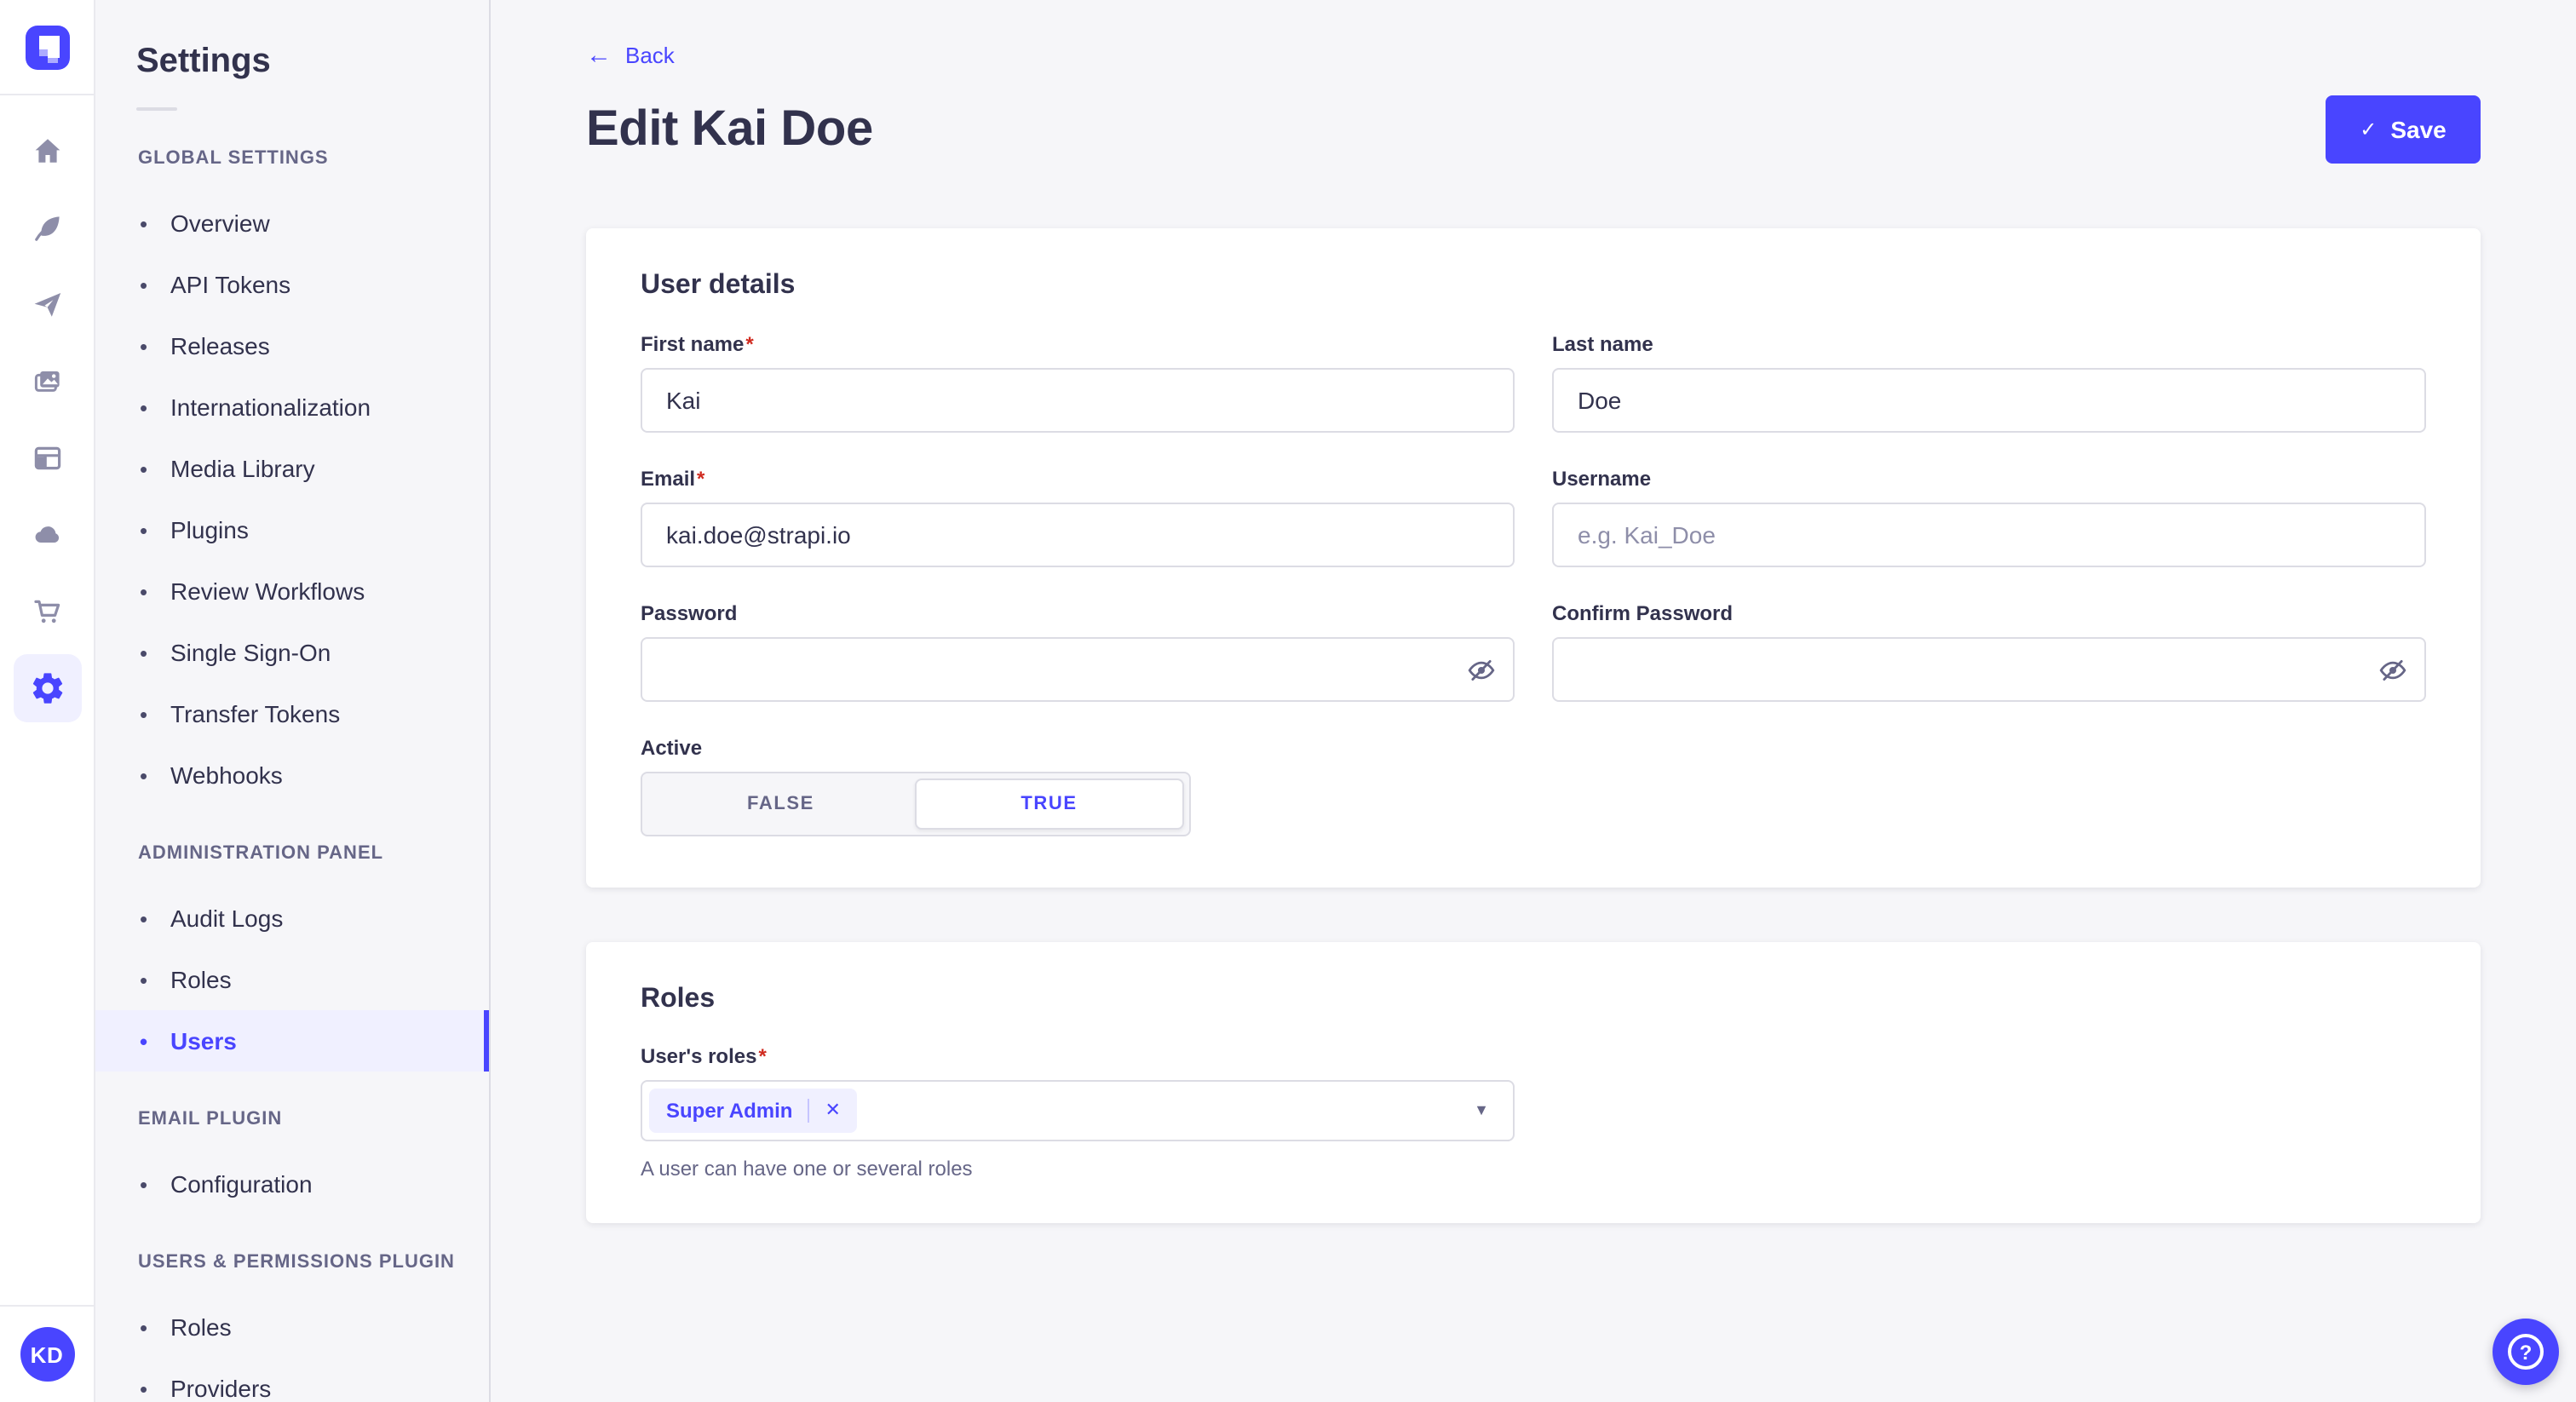 The height and width of the screenshot is (1402, 2576). What do you see at coordinates (292, 1380) in the screenshot?
I see `sidebar-item-providers: • Providers` at bounding box center [292, 1380].